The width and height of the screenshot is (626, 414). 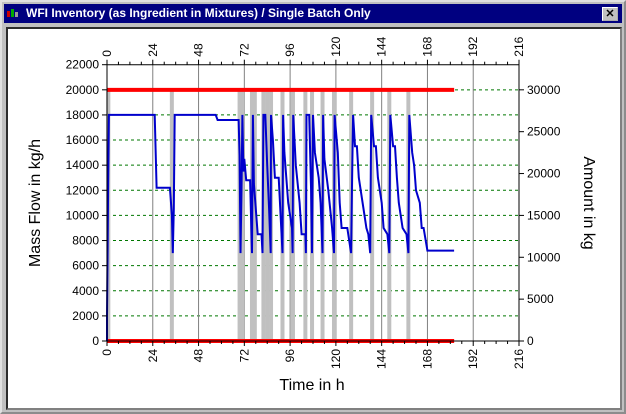 What do you see at coordinates (610, 14) in the screenshot?
I see `close-button: ✕` at bounding box center [610, 14].